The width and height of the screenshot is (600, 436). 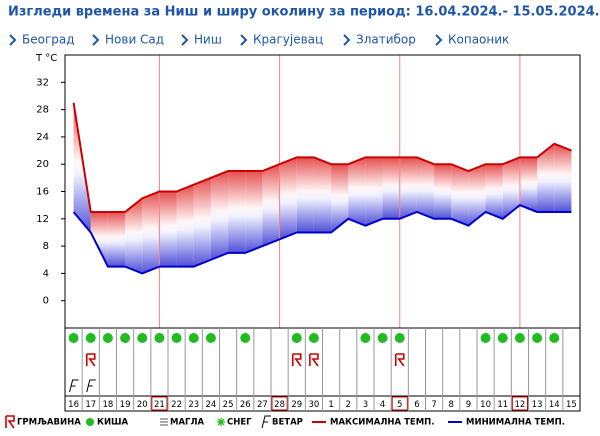 What do you see at coordinates (221, 422) in the screenshot?
I see `legend-snow` at bounding box center [221, 422].